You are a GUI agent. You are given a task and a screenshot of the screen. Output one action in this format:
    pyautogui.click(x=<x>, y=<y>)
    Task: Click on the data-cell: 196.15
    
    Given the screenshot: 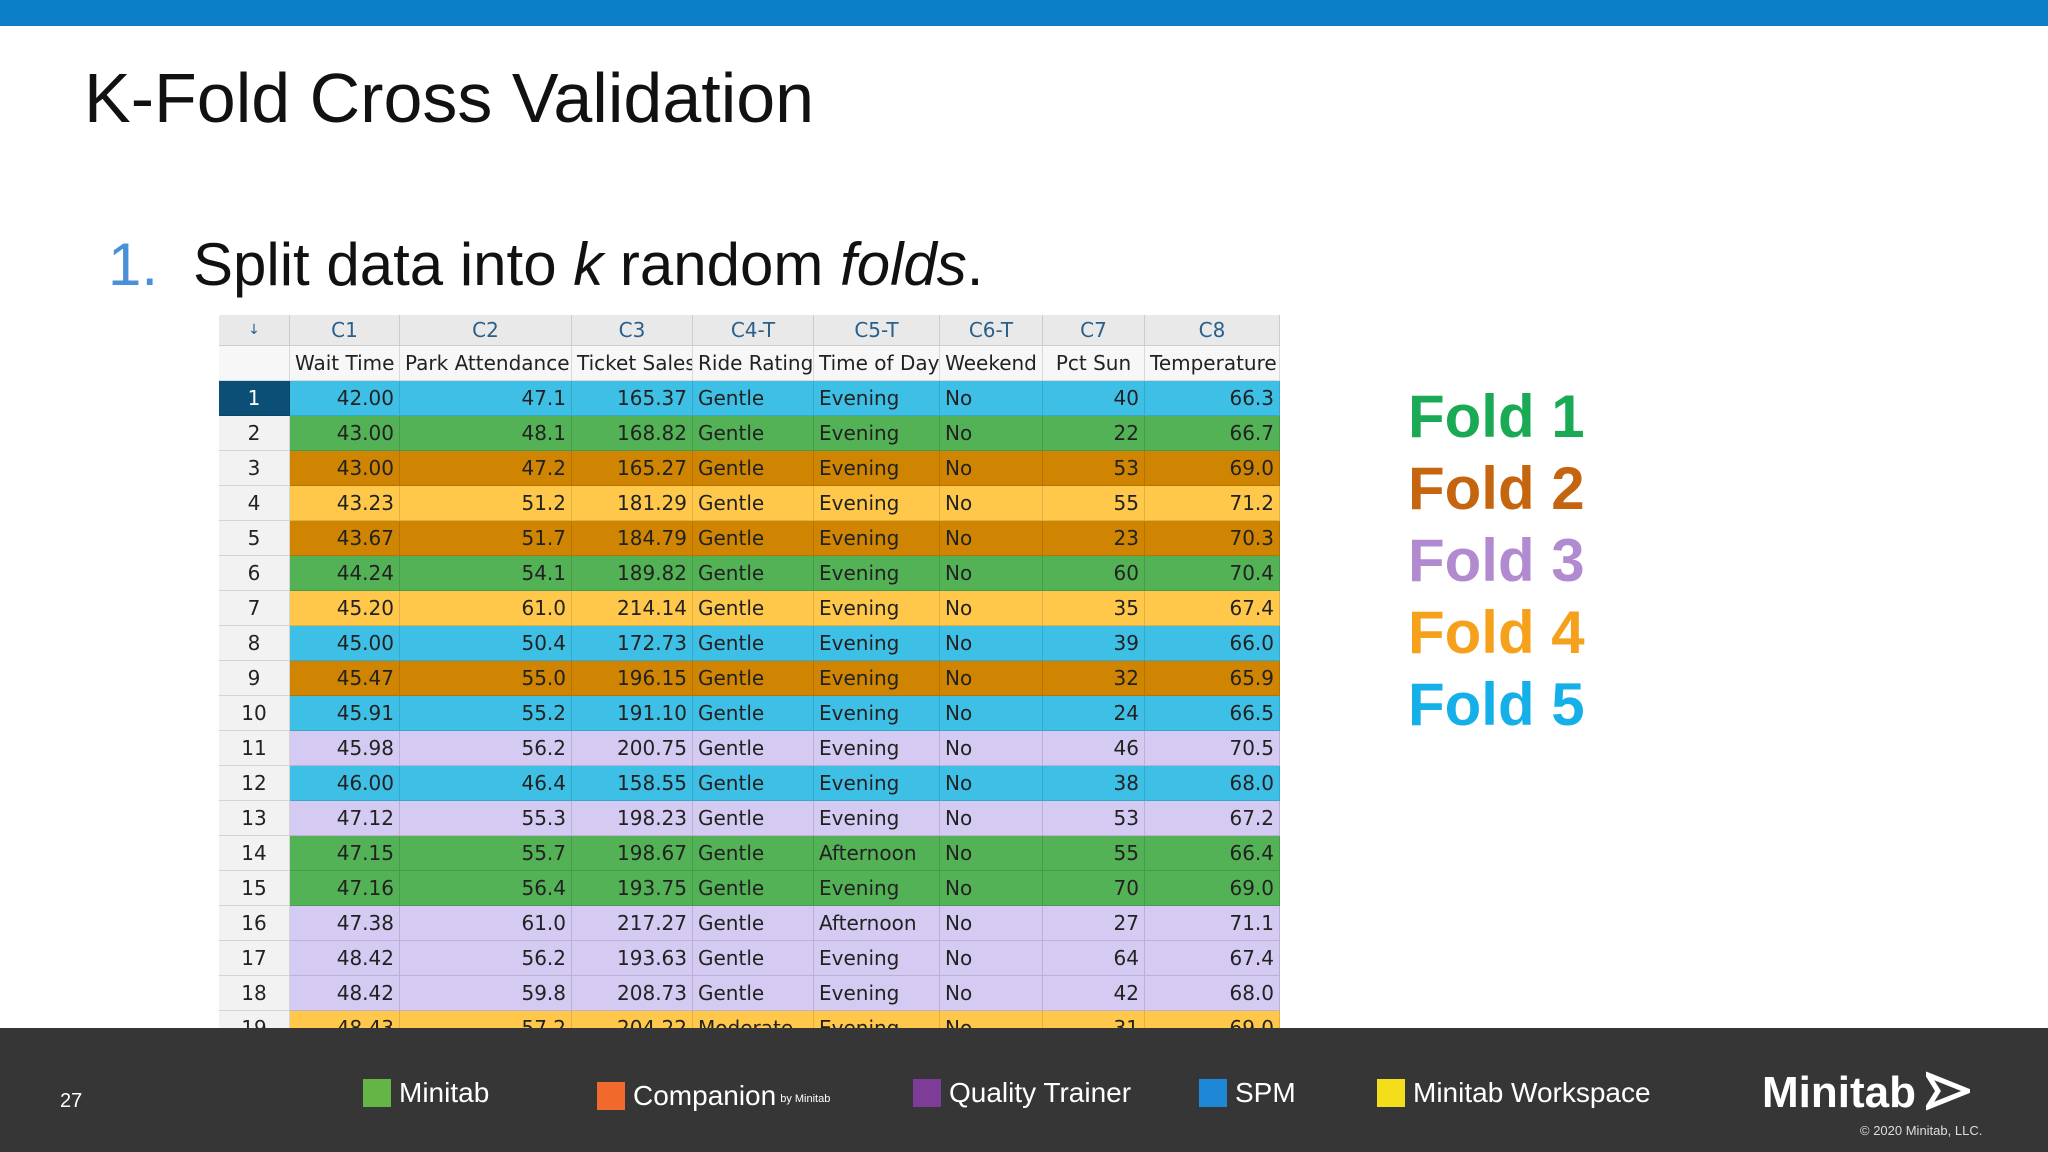 What is the action you would take?
    pyautogui.click(x=632, y=678)
    